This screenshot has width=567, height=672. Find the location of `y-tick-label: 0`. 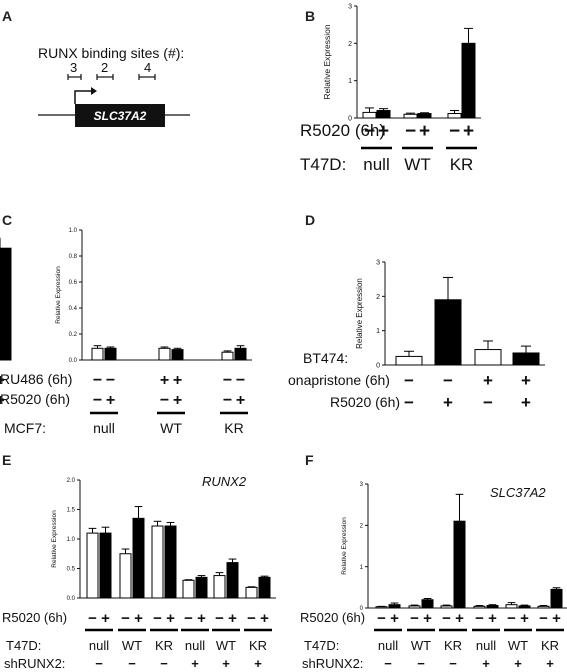

y-tick-label: 0 is located at coordinates (378, 365).